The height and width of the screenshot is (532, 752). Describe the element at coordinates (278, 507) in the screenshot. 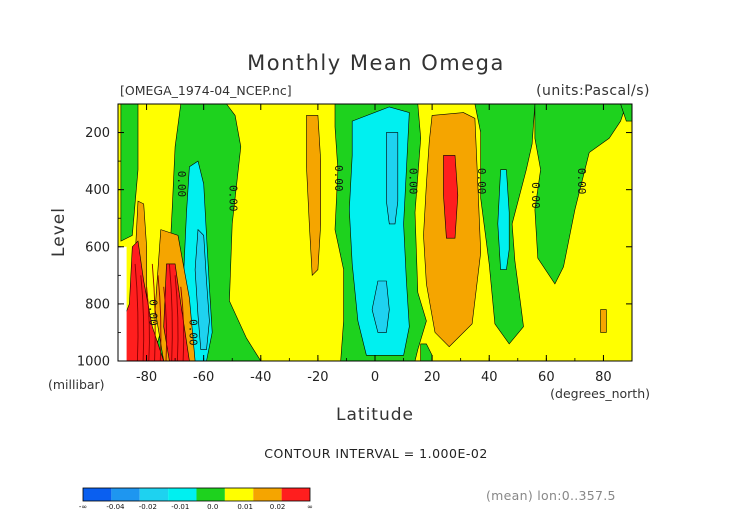

I see `colorbar-label: 0.02` at that location.